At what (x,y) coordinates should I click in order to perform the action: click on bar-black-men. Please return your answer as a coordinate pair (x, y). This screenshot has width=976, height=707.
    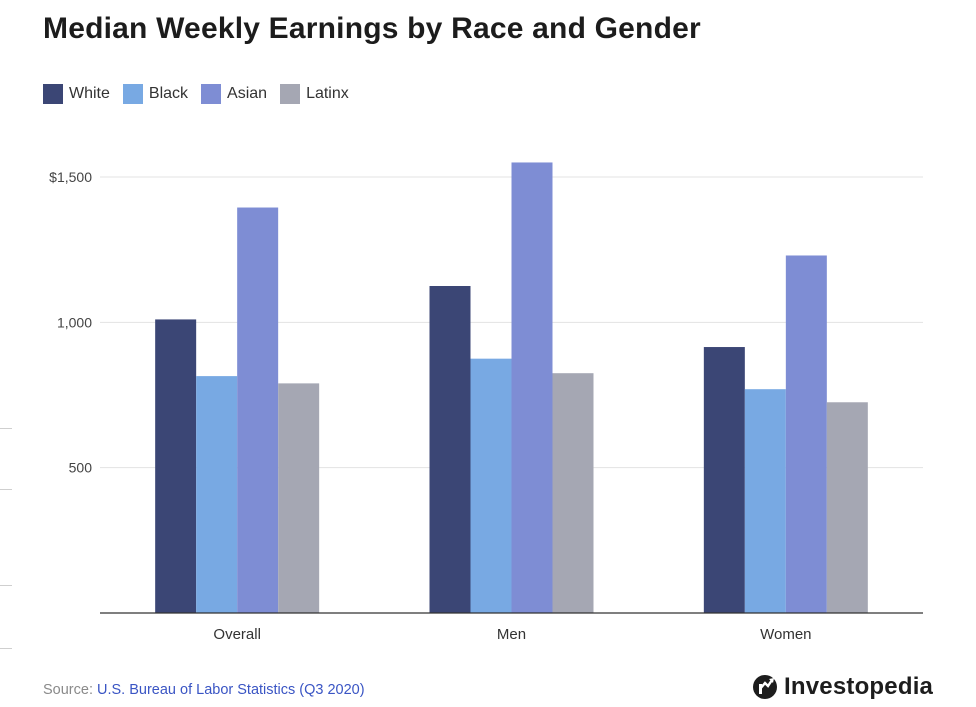
    Looking at the image, I should click on (491, 485).